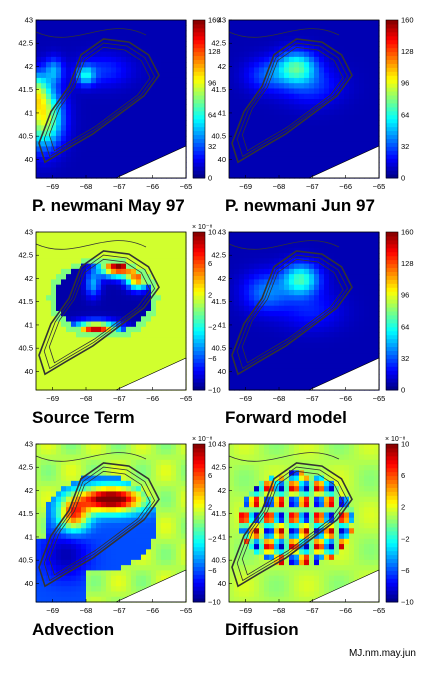 The image size is (430, 673). Describe the element at coordinates (403, 178) in the screenshot. I see `colorbar-tick-label: 0` at that location.